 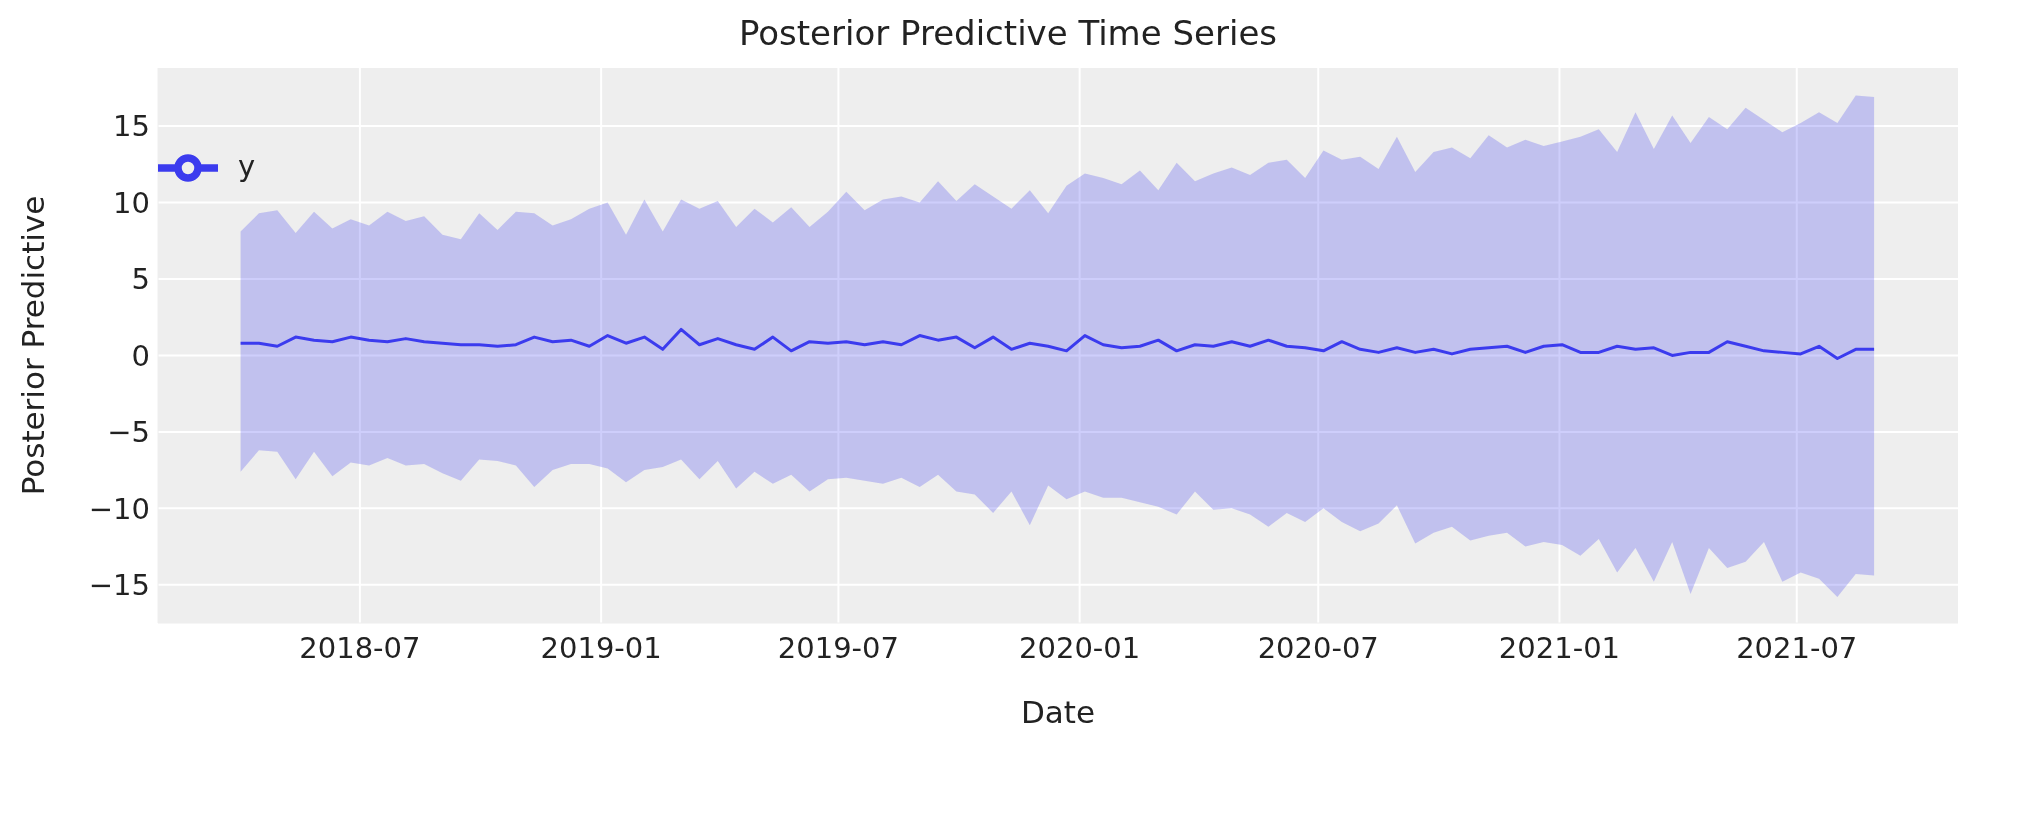 What do you see at coordinates (140, 355) in the screenshot?
I see `y-tick-label: 0` at bounding box center [140, 355].